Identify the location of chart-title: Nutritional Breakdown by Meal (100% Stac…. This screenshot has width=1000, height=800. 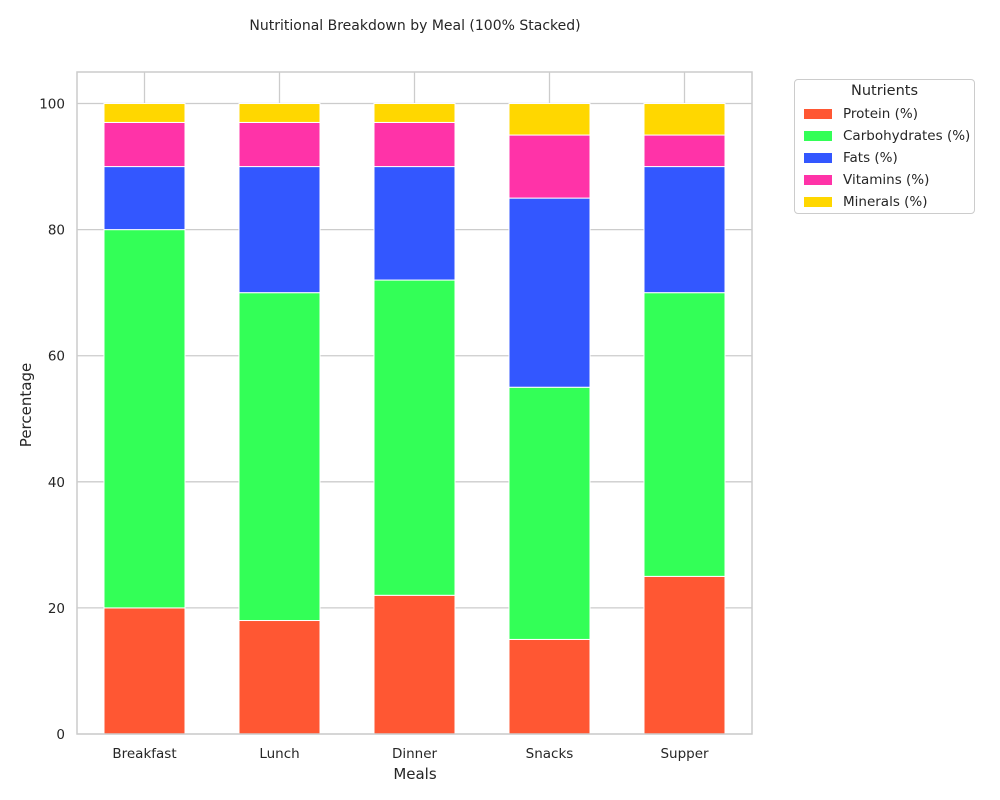
(414, 26).